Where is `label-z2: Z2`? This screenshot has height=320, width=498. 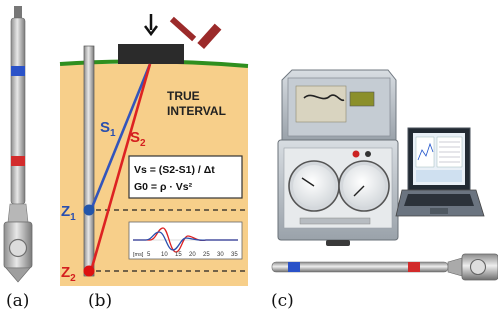
label-z2: Z2 is located at coordinates (68, 274).